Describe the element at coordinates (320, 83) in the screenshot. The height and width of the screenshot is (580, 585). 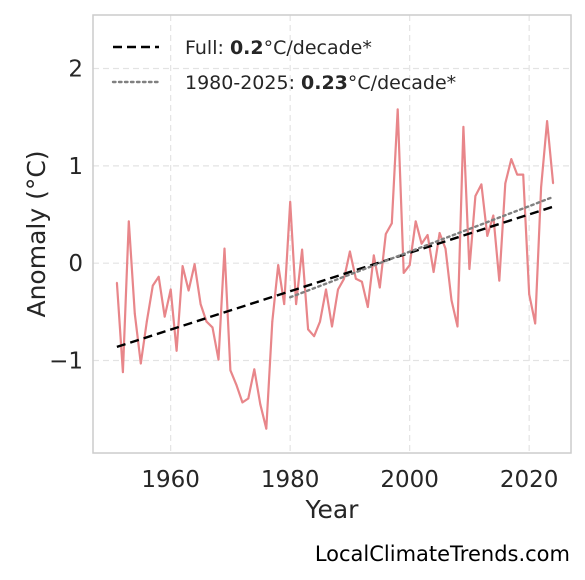
I see `legend-entry-1980-2025: 1980-2025: 0.23°C/decade*` at that location.